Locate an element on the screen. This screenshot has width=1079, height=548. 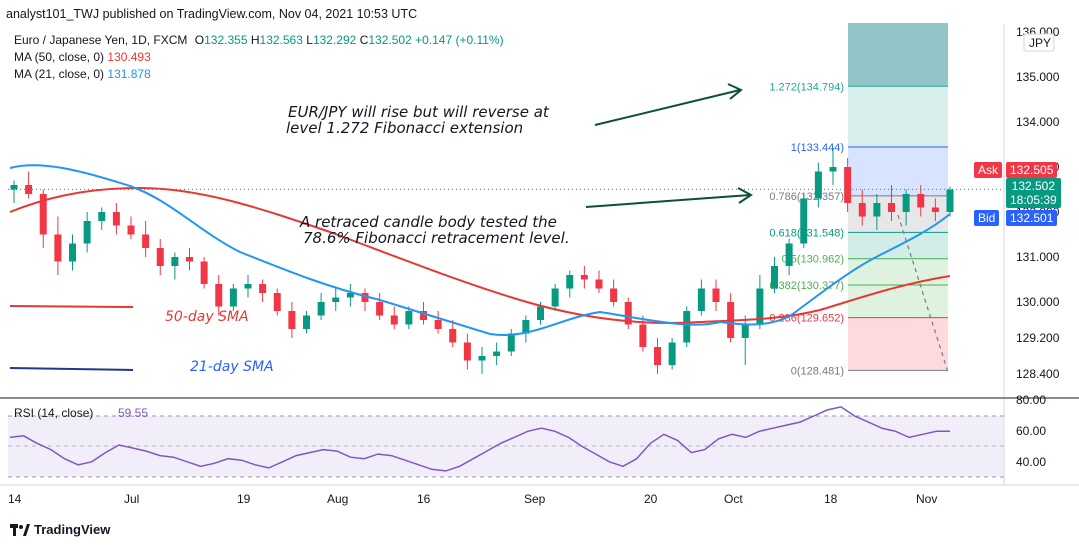
ma50-legend-line is located at coordinates (71, 306).